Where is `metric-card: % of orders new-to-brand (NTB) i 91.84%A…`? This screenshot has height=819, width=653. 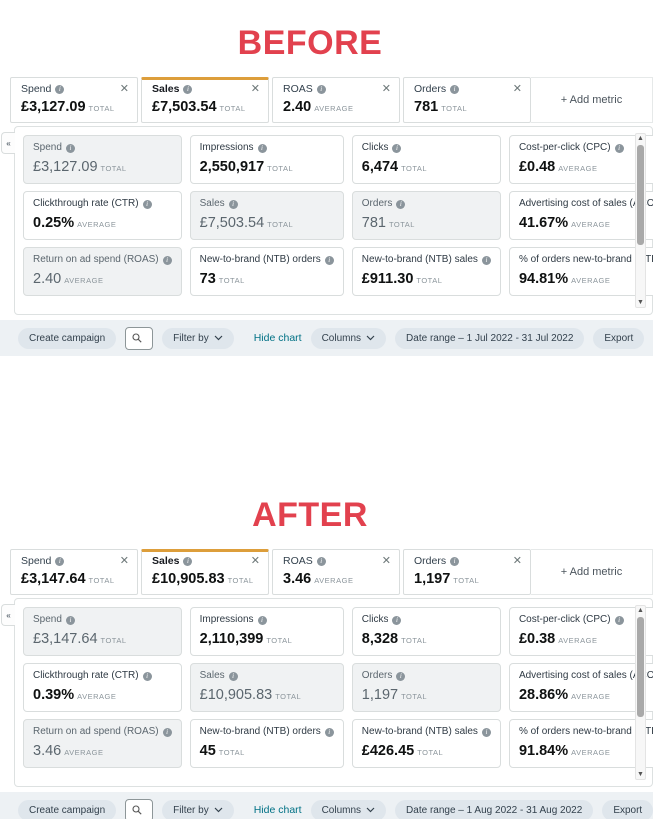
metric-card: % of orders new-to-brand (NTB) i 91.84%A… is located at coordinates (580, 743).